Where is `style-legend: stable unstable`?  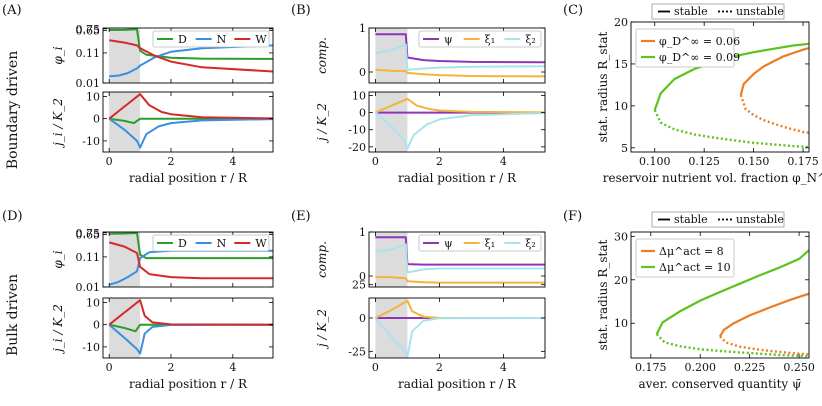
style-legend: stable unstable is located at coordinates (718, 11).